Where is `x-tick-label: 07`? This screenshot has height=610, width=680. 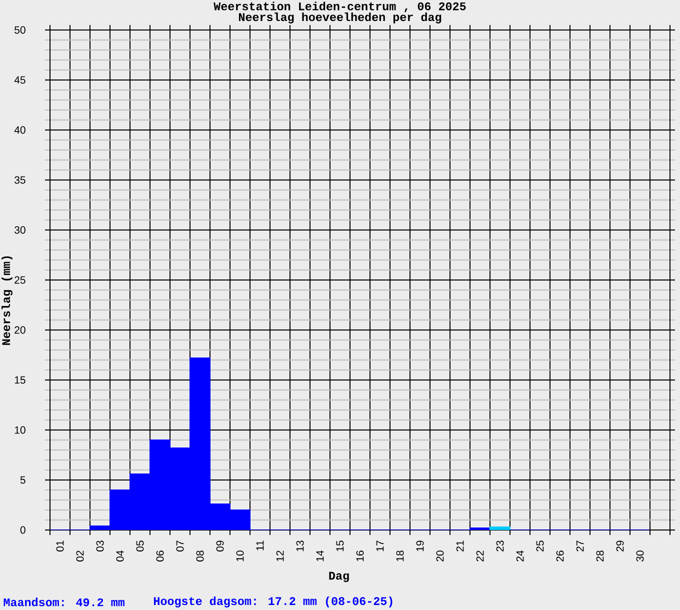 x-tick-label: 07 is located at coordinates (180, 546).